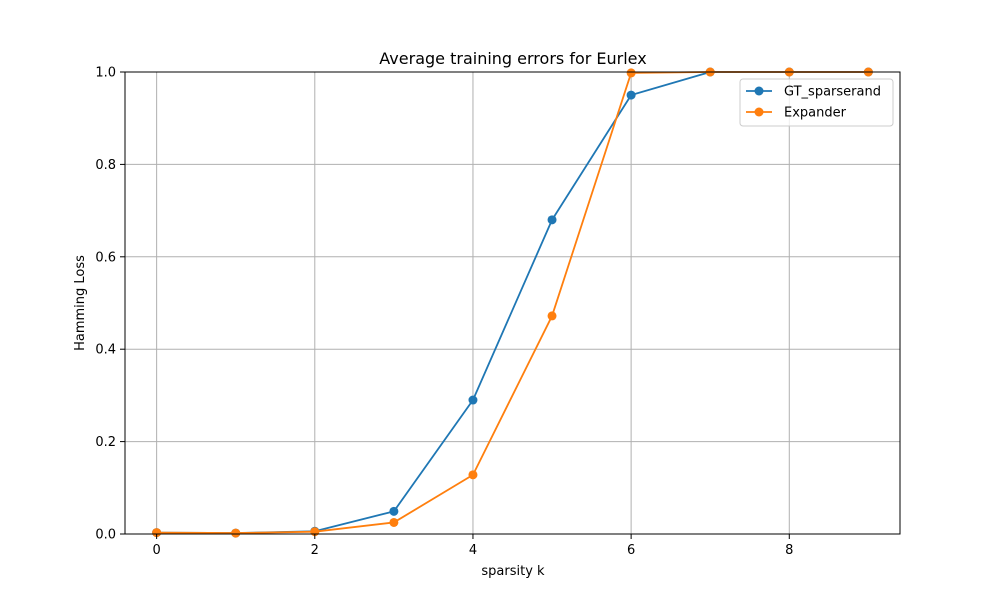  Describe the element at coordinates (315, 550) in the screenshot. I see `x-tick-label: 2` at that location.